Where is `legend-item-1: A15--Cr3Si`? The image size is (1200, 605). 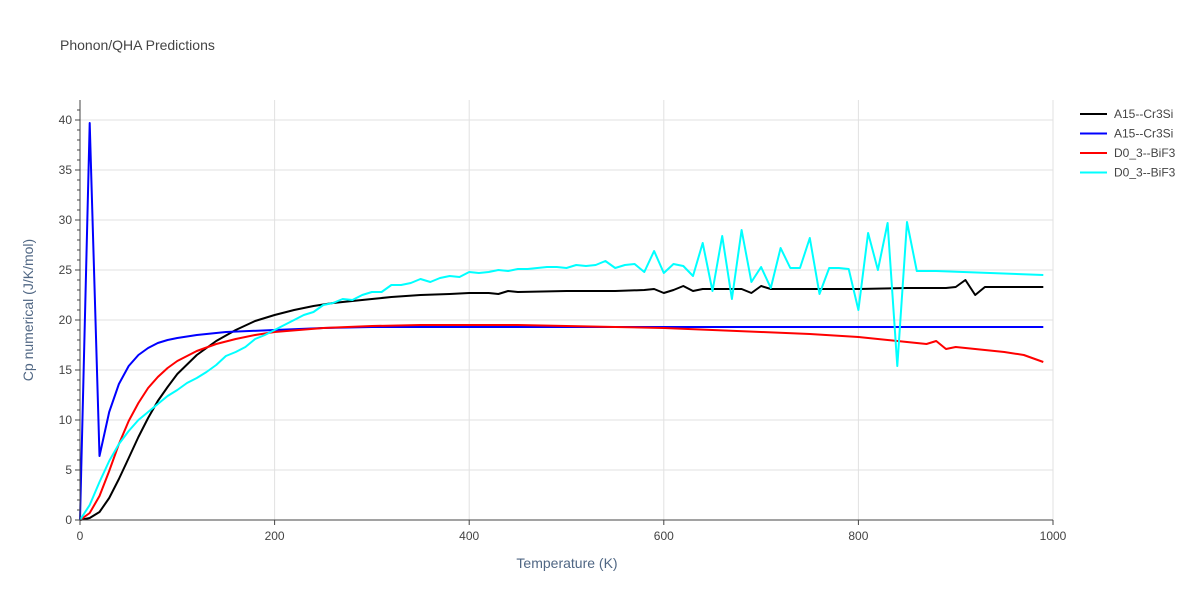 legend-item-1: A15--Cr3Si is located at coordinates (1126, 114).